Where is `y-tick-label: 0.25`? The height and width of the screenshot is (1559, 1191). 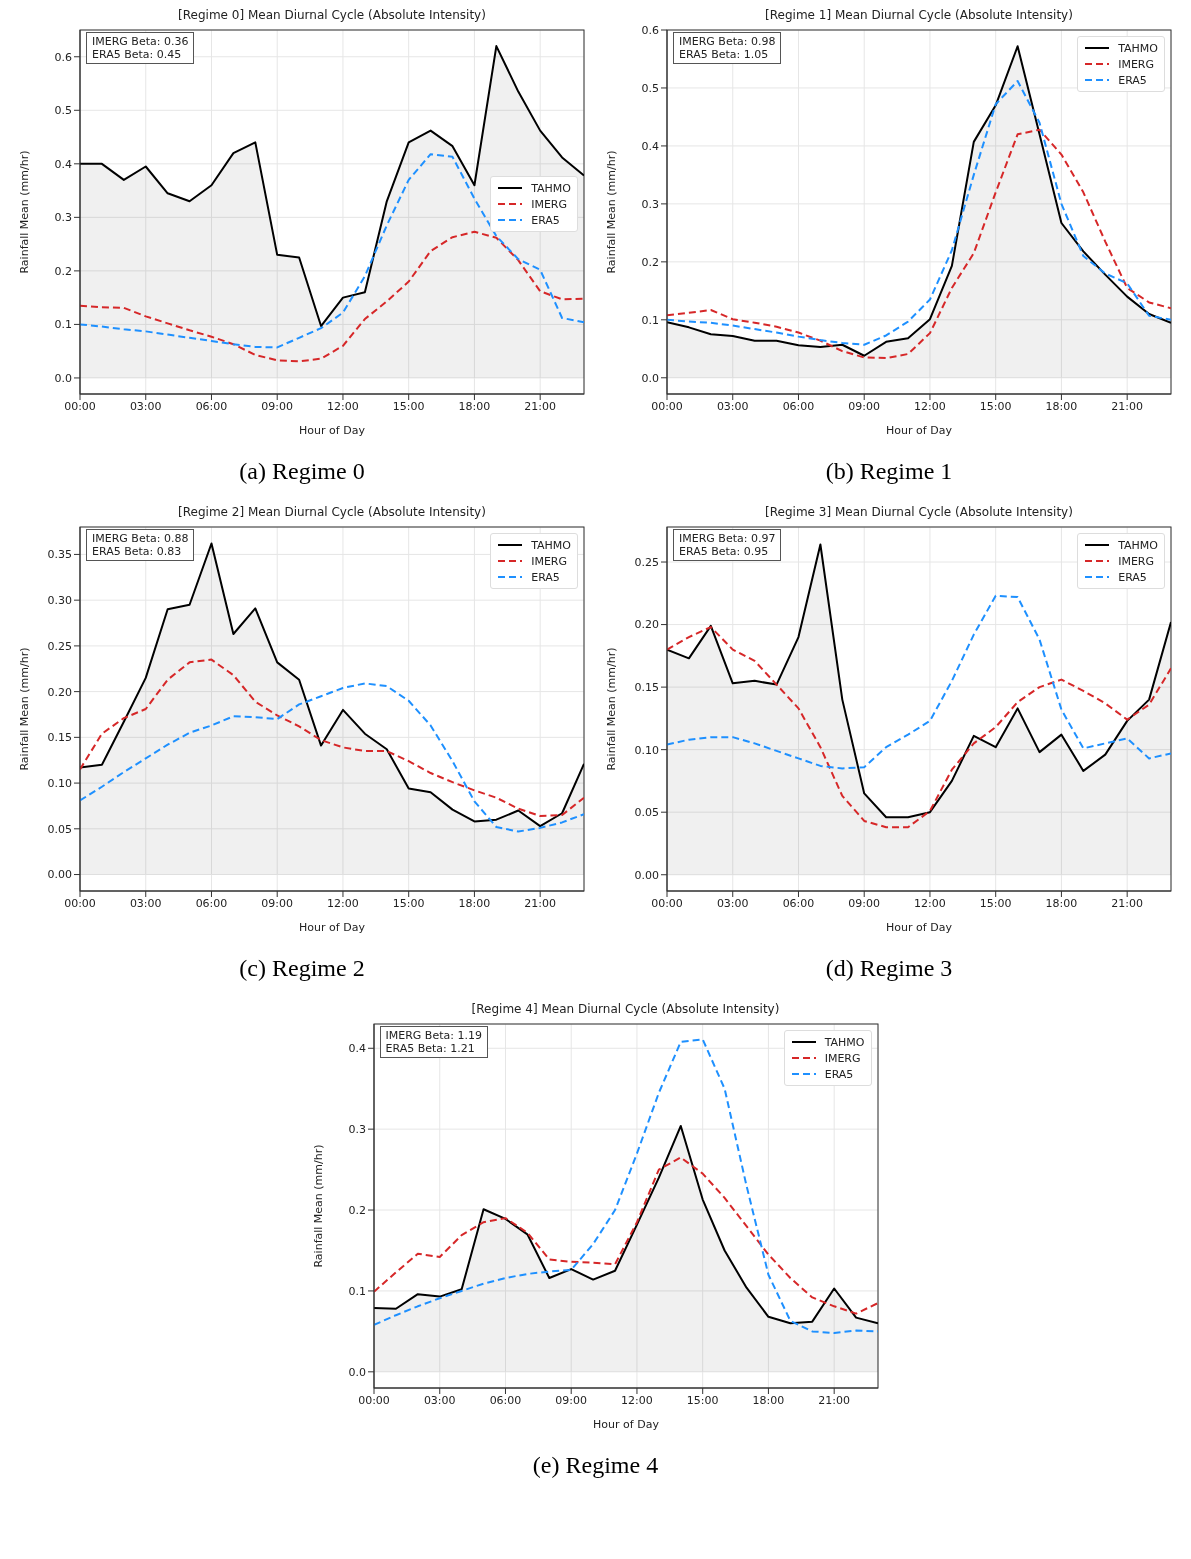
y-tick-label: 0.25 is located at coordinates (59, 646).